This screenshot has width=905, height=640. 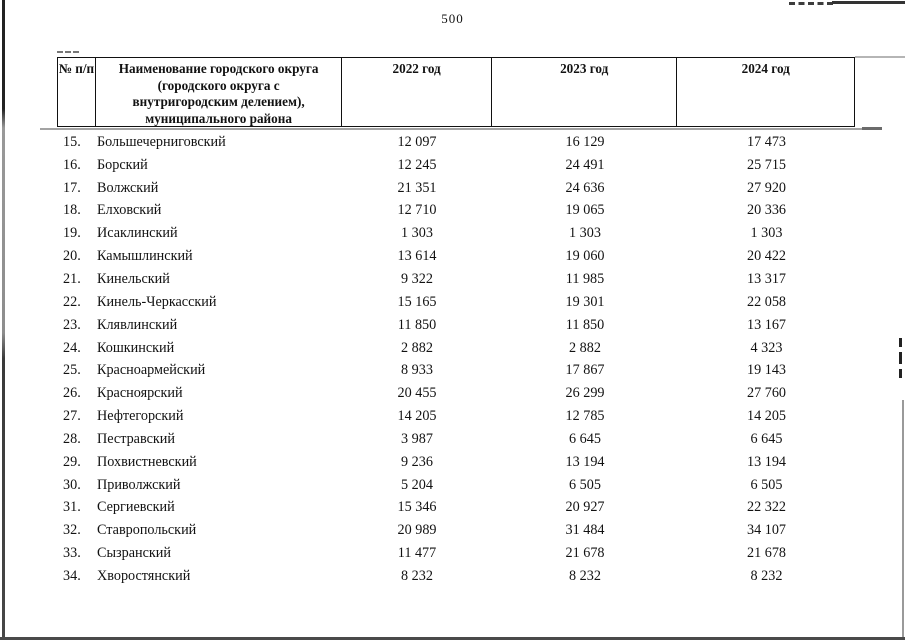 What do you see at coordinates (218, 101) in the screenshot?
I see `header-district-name-line: внутригородским делением),` at bounding box center [218, 101].